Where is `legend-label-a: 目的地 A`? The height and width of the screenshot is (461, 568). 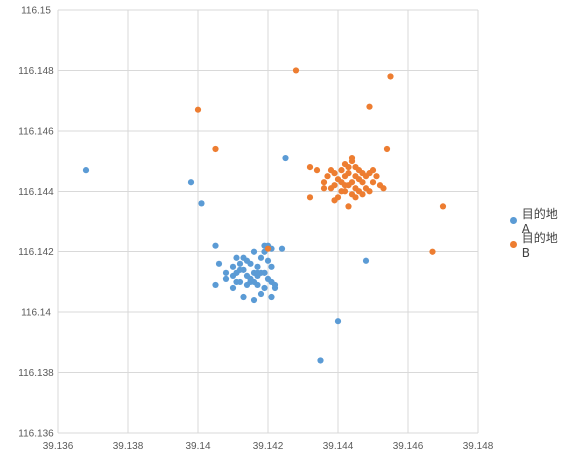 legend-label-a: 目的地 A is located at coordinates (539, 221).